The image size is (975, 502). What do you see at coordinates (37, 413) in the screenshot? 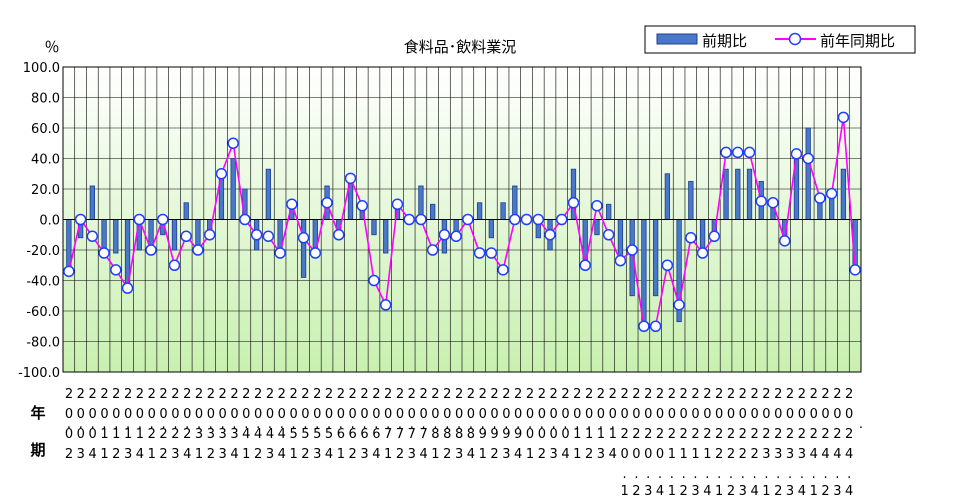
I see `row-label-year: 年` at bounding box center [37, 413].